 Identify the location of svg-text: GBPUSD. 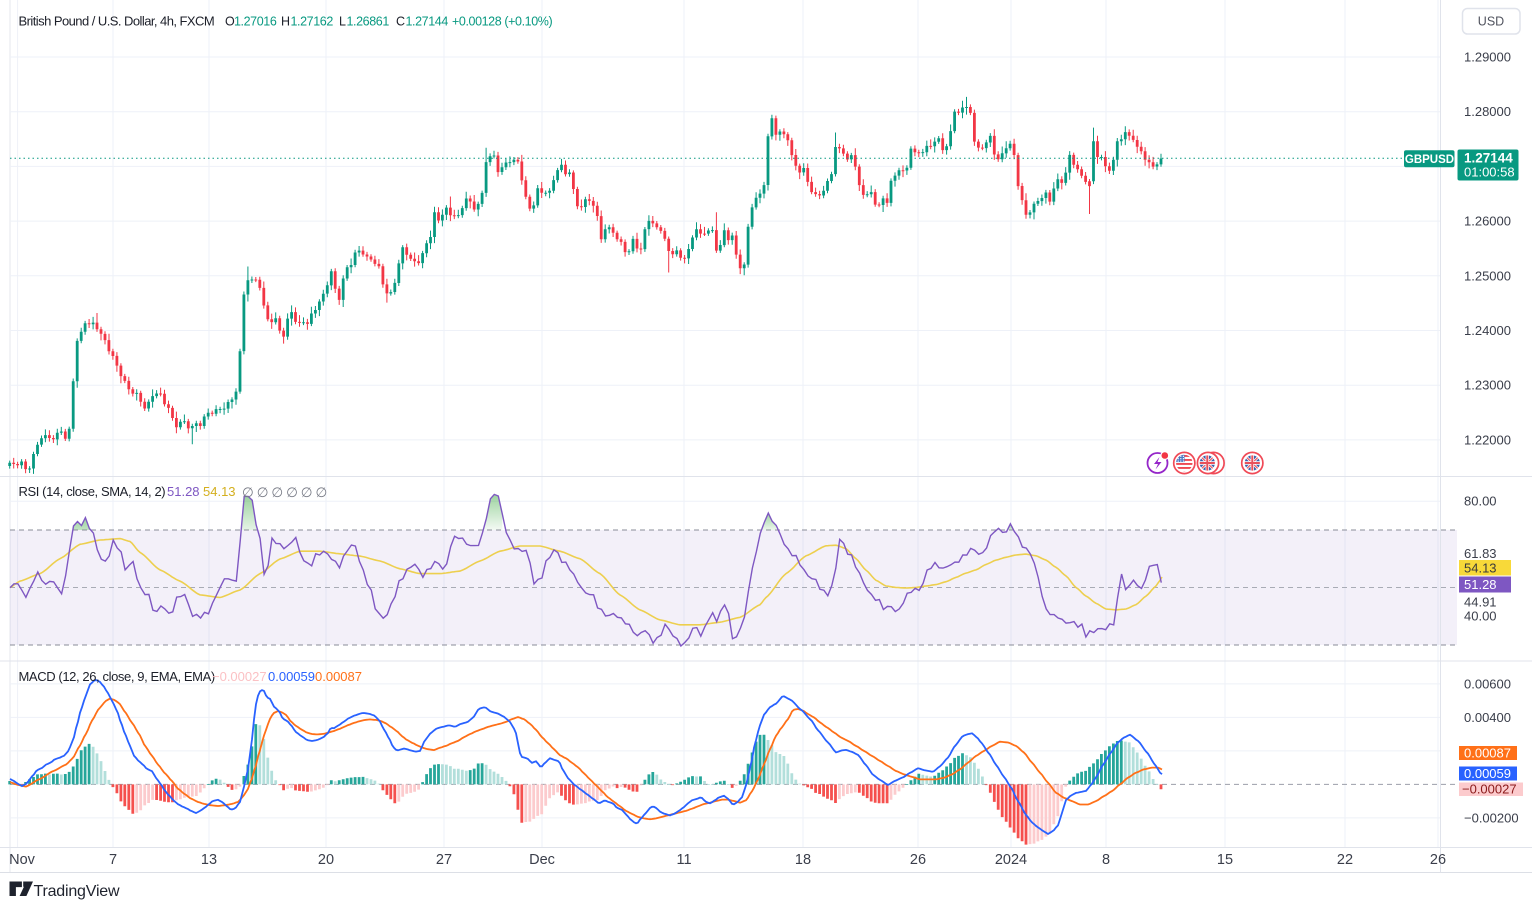
(1429, 160).